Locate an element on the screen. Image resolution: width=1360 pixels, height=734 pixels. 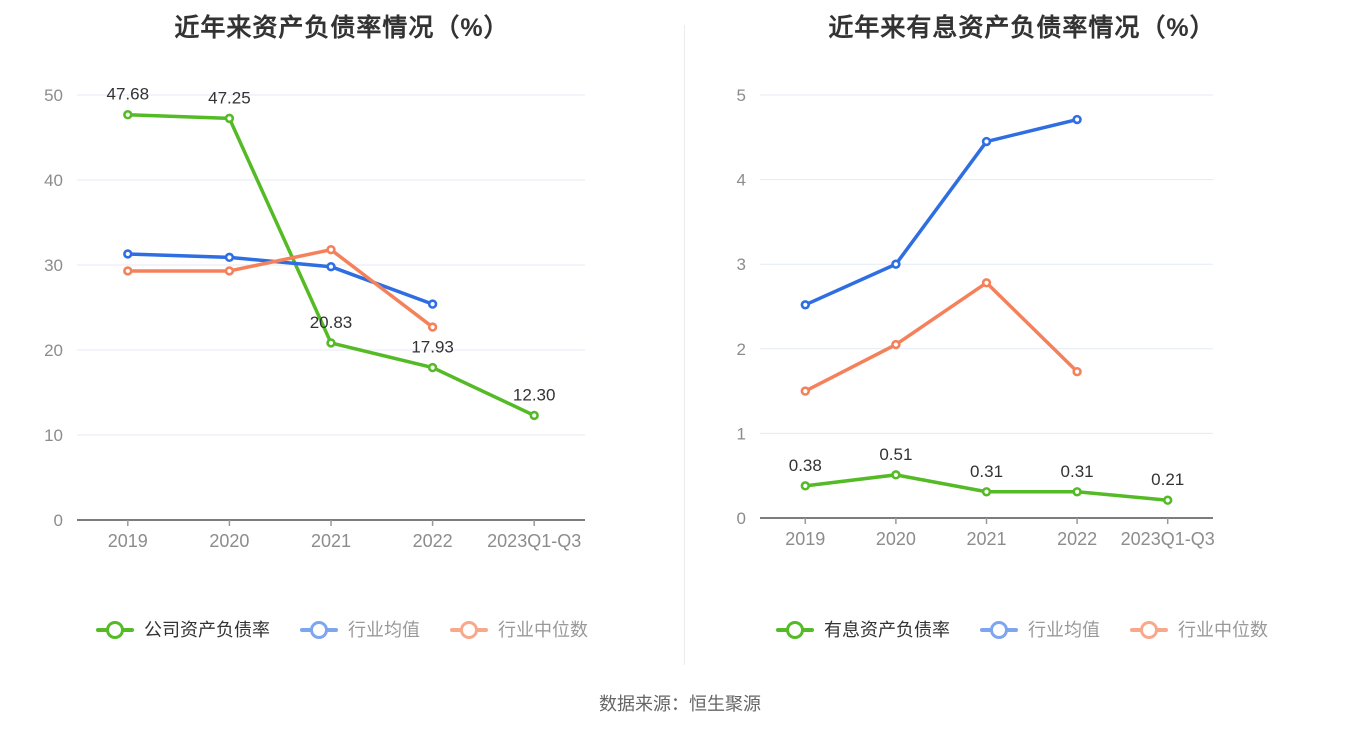
data-label: 0.38 is located at coordinates (805, 465).